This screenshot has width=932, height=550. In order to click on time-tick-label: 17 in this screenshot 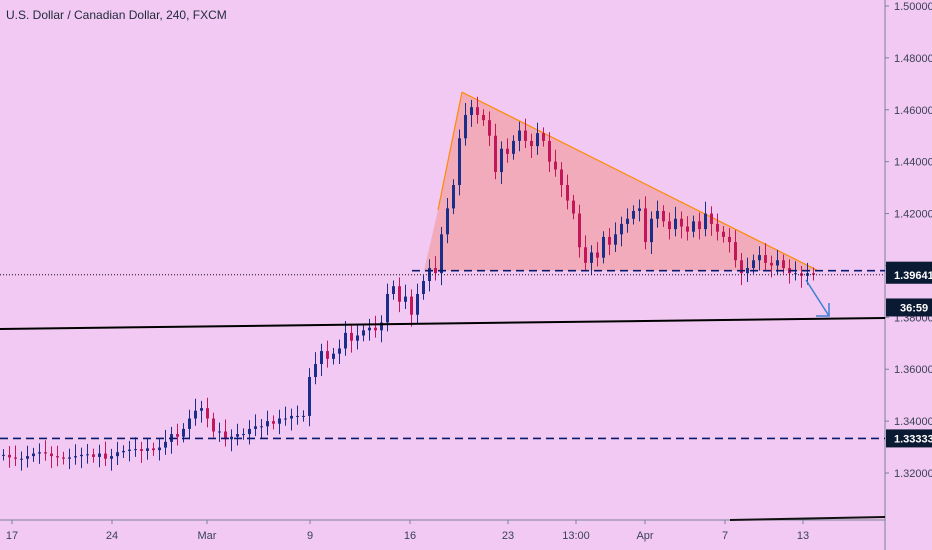, I will do `click(12, 536)`.